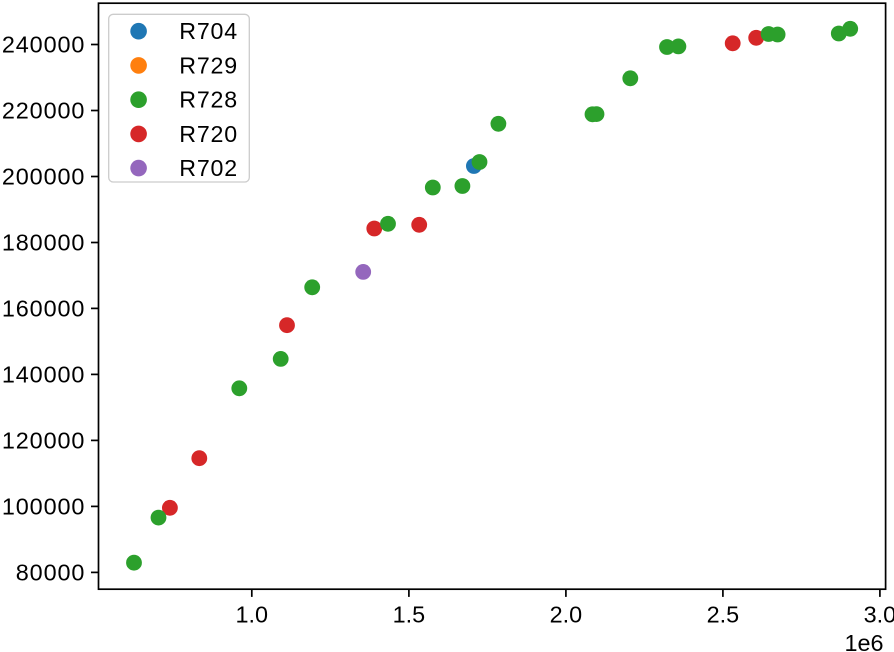 The width and height of the screenshot is (894, 652). Describe the element at coordinates (879, 615) in the screenshot. I see `svg-text: 3.0` at that location.